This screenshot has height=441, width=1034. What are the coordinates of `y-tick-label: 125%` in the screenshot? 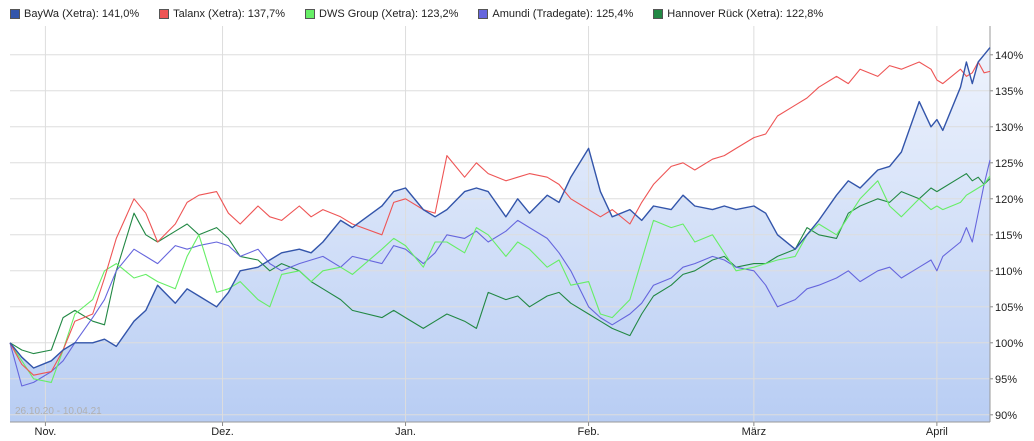 It's located at (1009, 164).